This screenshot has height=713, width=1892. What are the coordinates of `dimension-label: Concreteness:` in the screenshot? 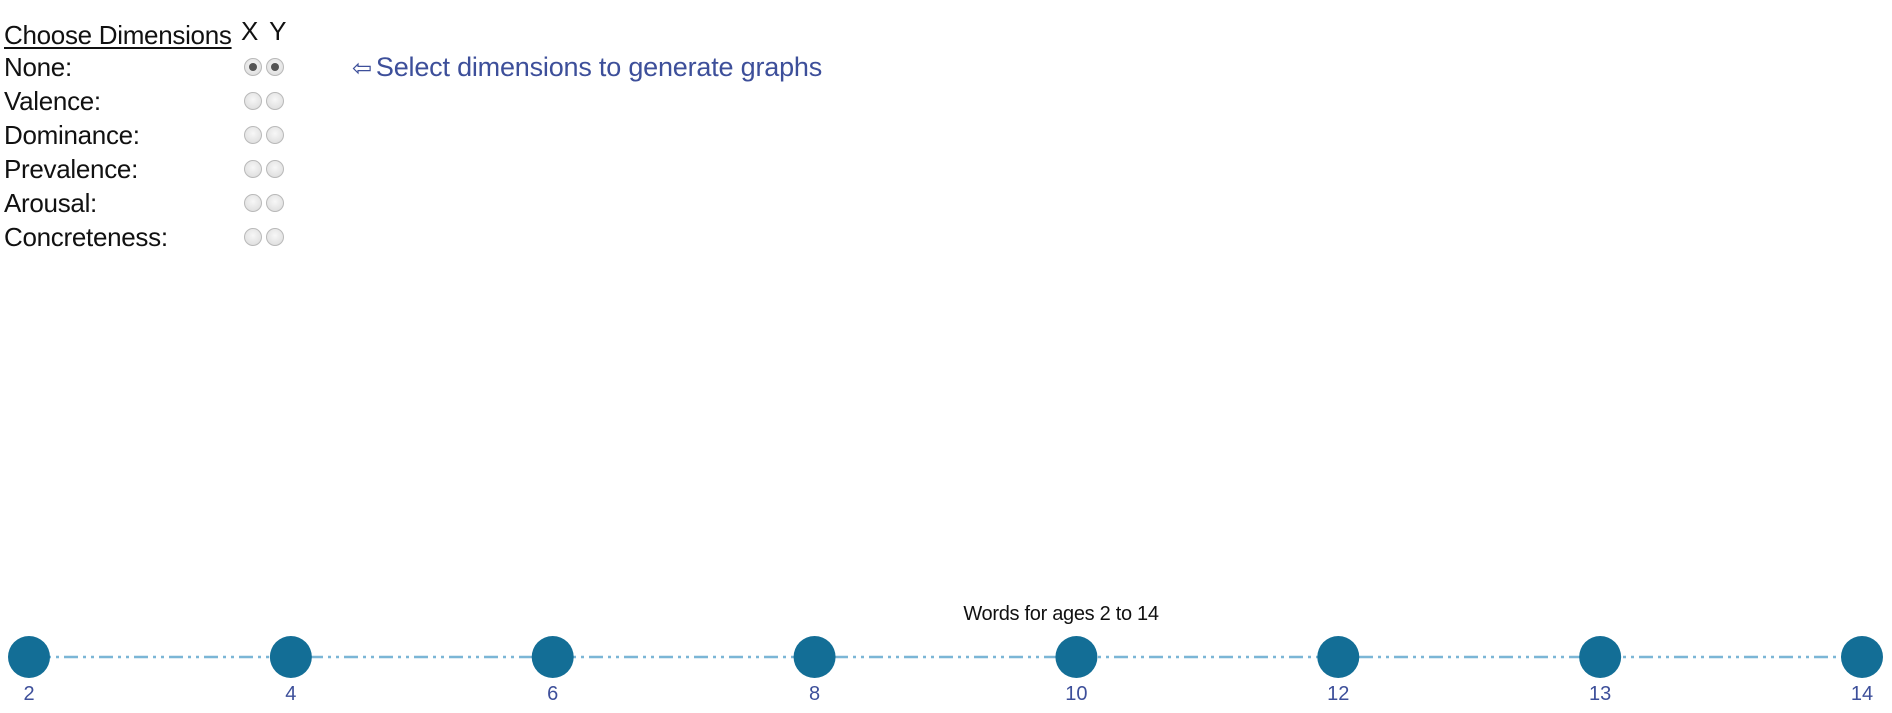 It's located at (86, 237).